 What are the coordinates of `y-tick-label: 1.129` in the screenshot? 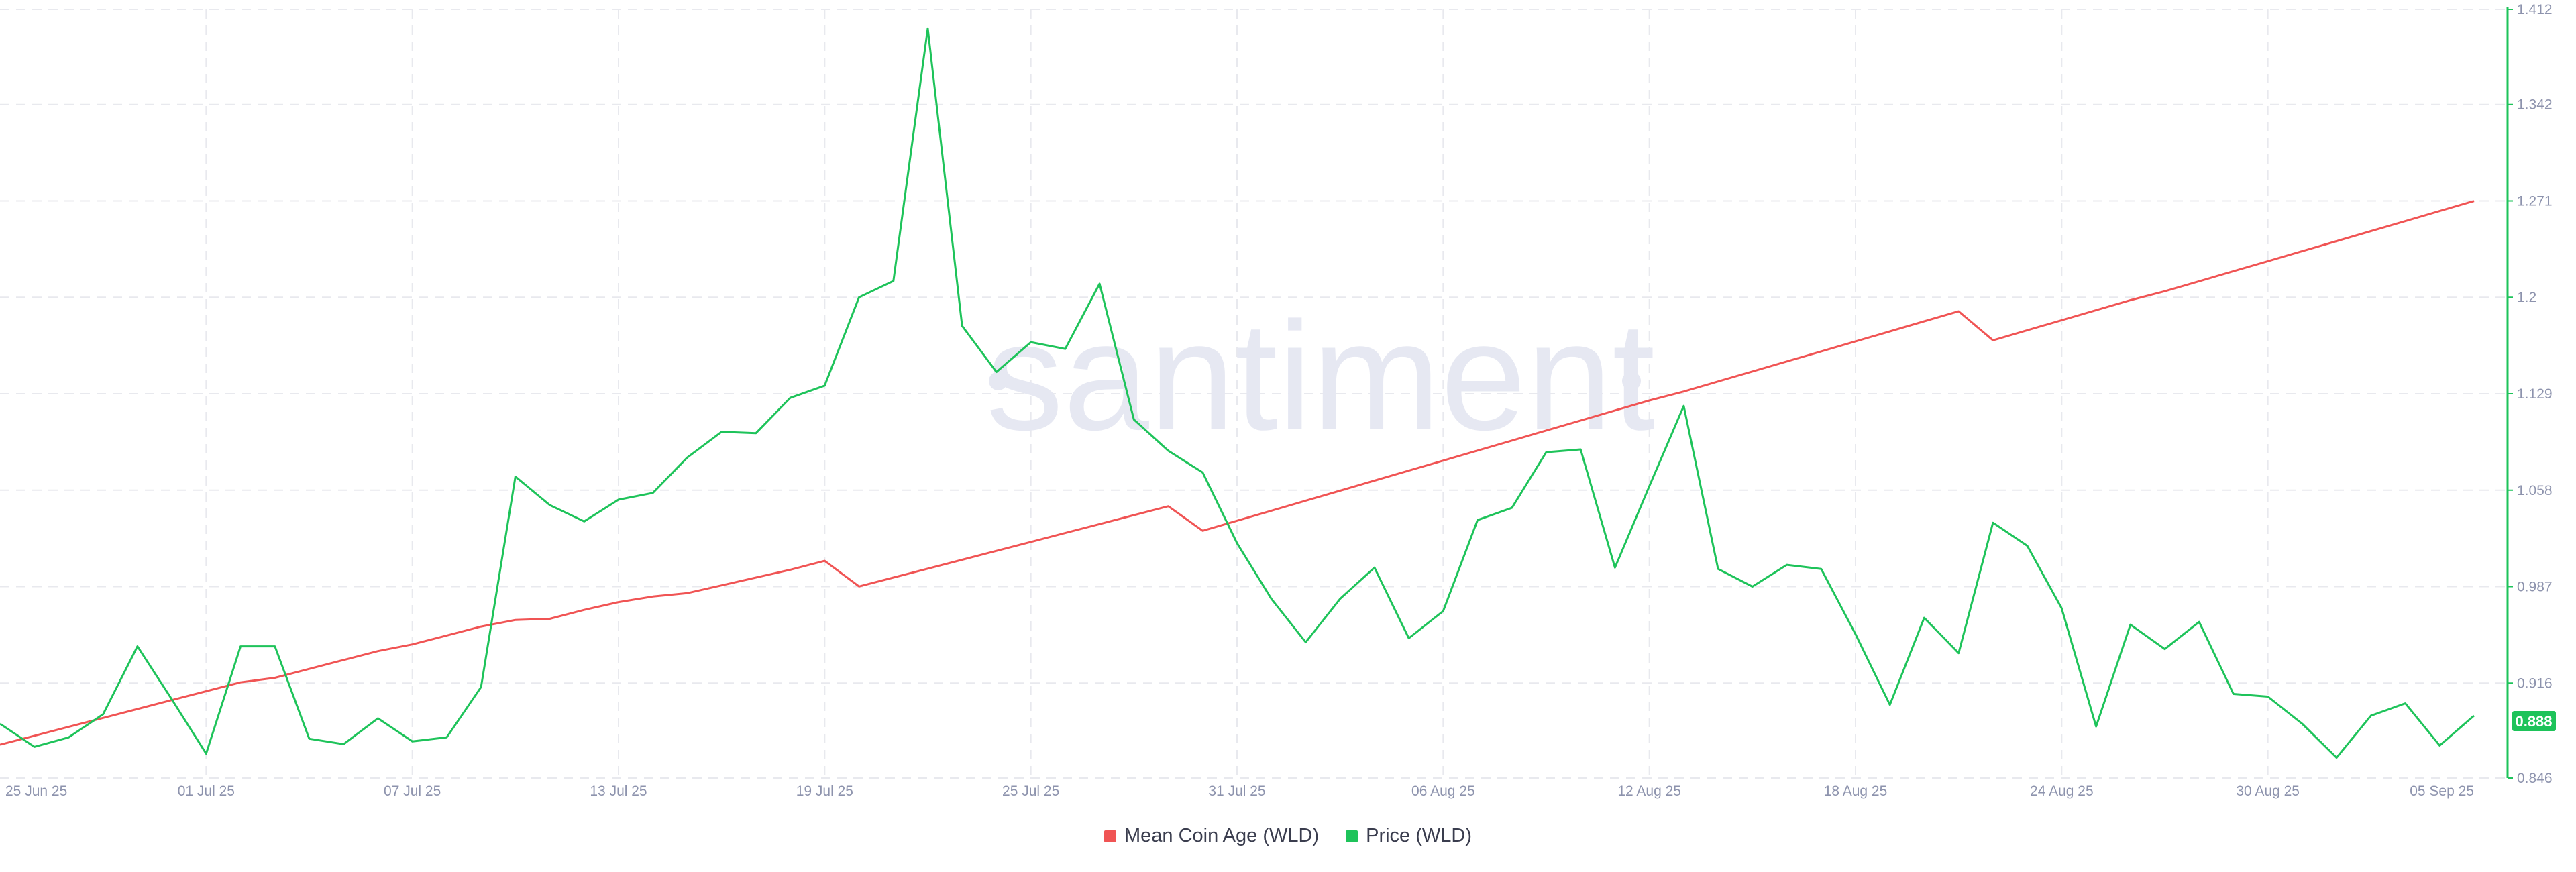 It's located at (2535, 394).